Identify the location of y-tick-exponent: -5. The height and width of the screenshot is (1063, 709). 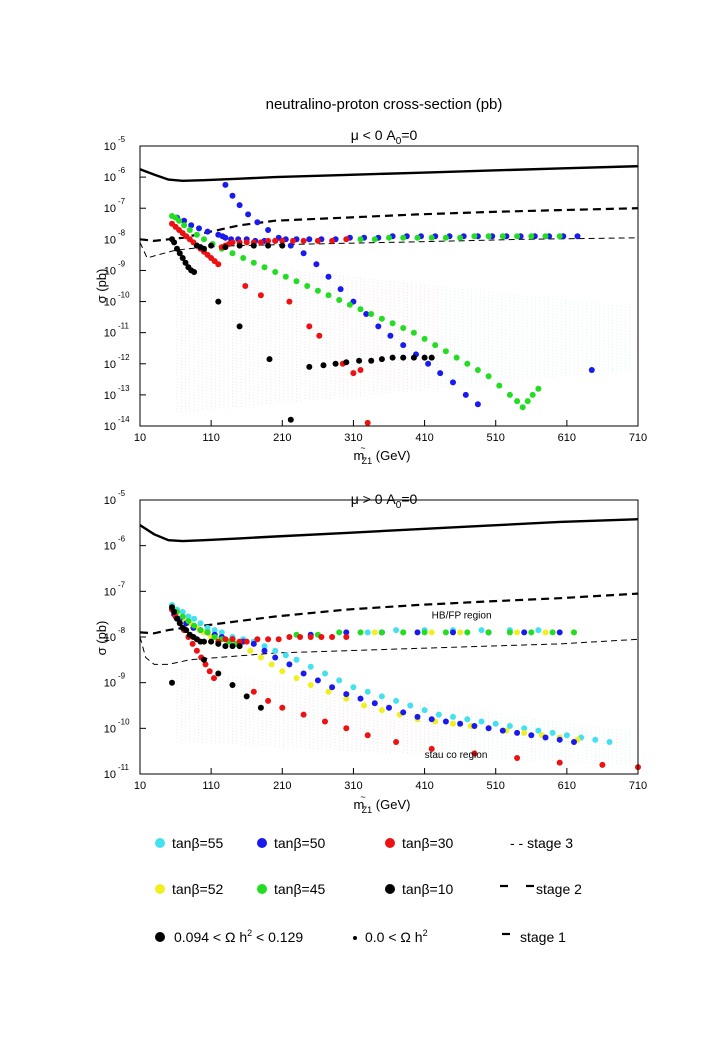
(122, 493).